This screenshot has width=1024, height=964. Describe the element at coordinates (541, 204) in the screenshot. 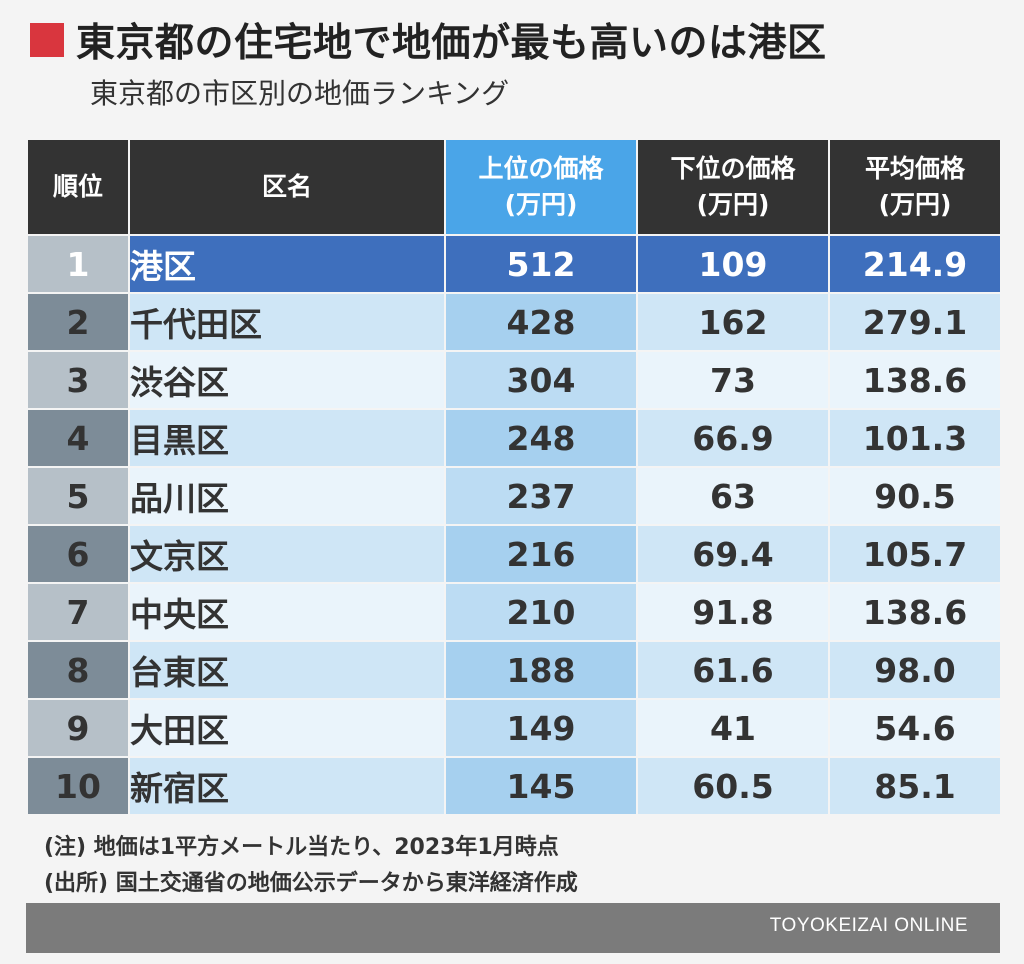

I see `header-upper-line2: (万円)` at that location.